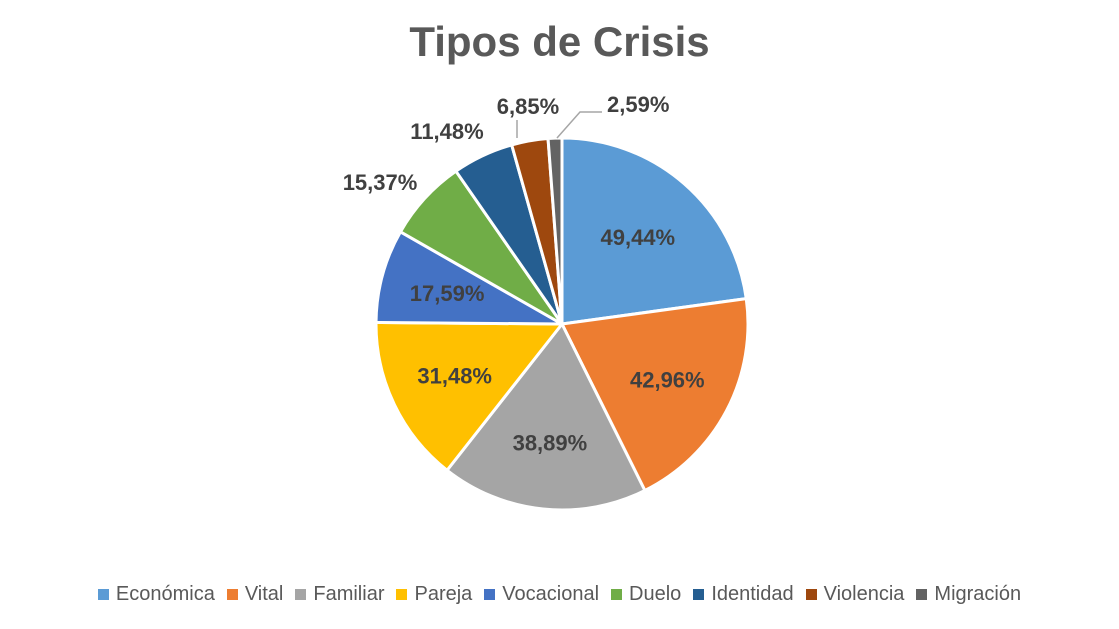 Image resolution: width=1119 pixels, height=629 pixels. I want to click on legend-item-vital: Vital, so click(255, 594).